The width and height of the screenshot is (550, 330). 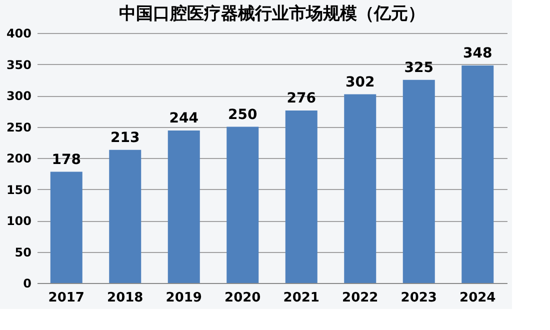 I want to click on data-label: 302, so click(x=360, y=82).